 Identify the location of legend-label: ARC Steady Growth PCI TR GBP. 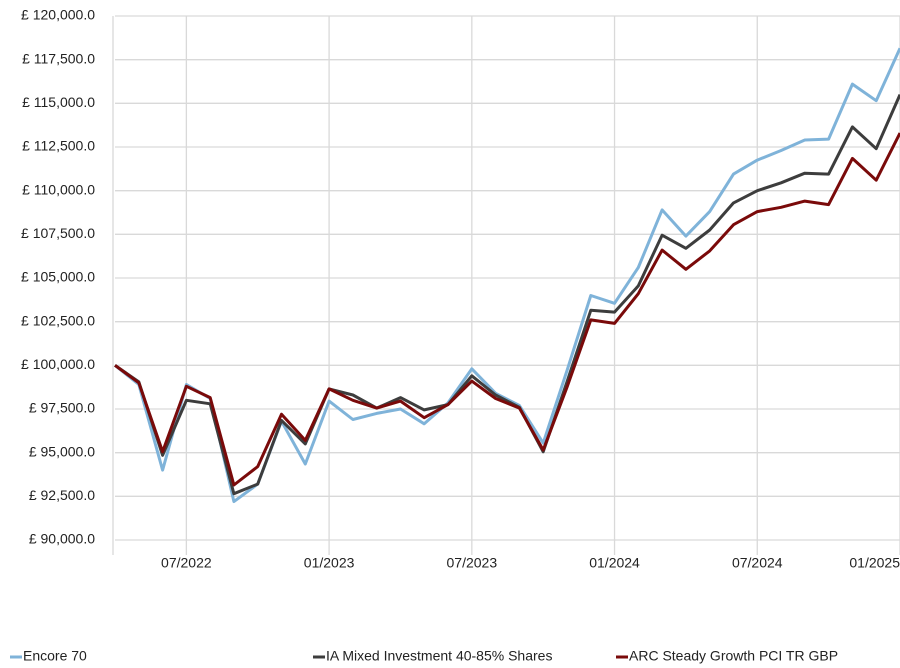
(733, 656).